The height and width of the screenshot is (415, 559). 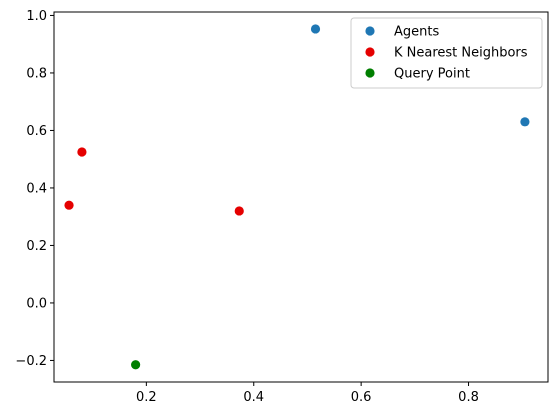 What do you see at coordinates (36, 16) in the screenshot?
I see `y-tick-label: 1.0` at bounding box center [36, 16].